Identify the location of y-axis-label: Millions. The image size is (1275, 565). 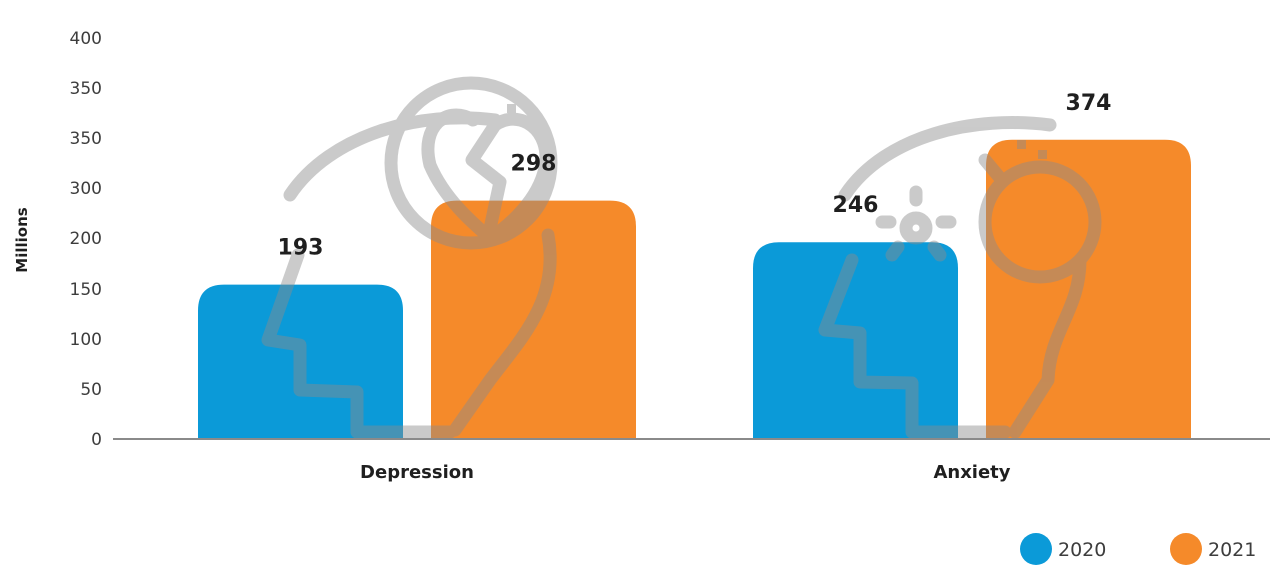
(22, 239).